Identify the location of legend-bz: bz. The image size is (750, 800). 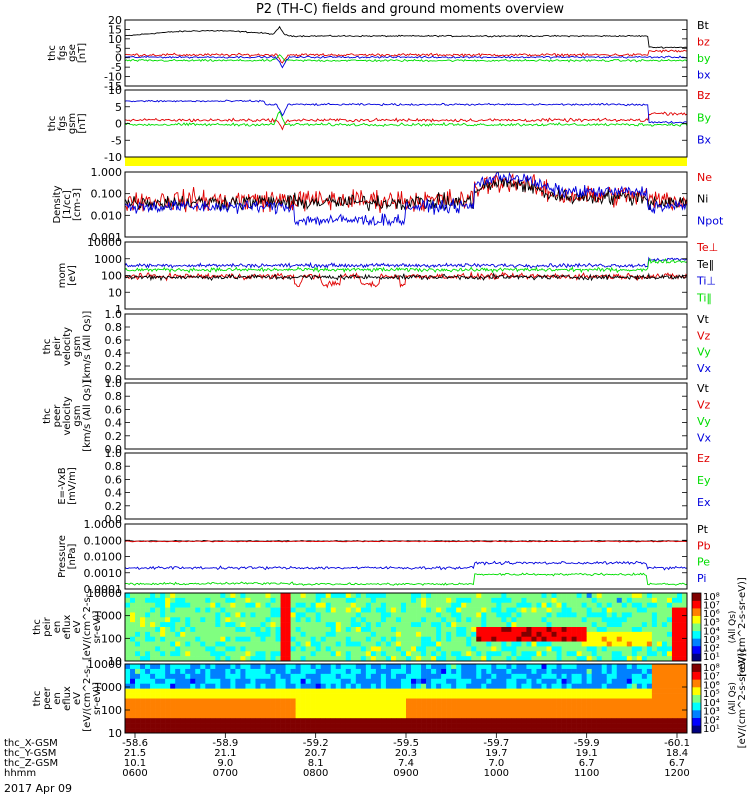
(703, 42).